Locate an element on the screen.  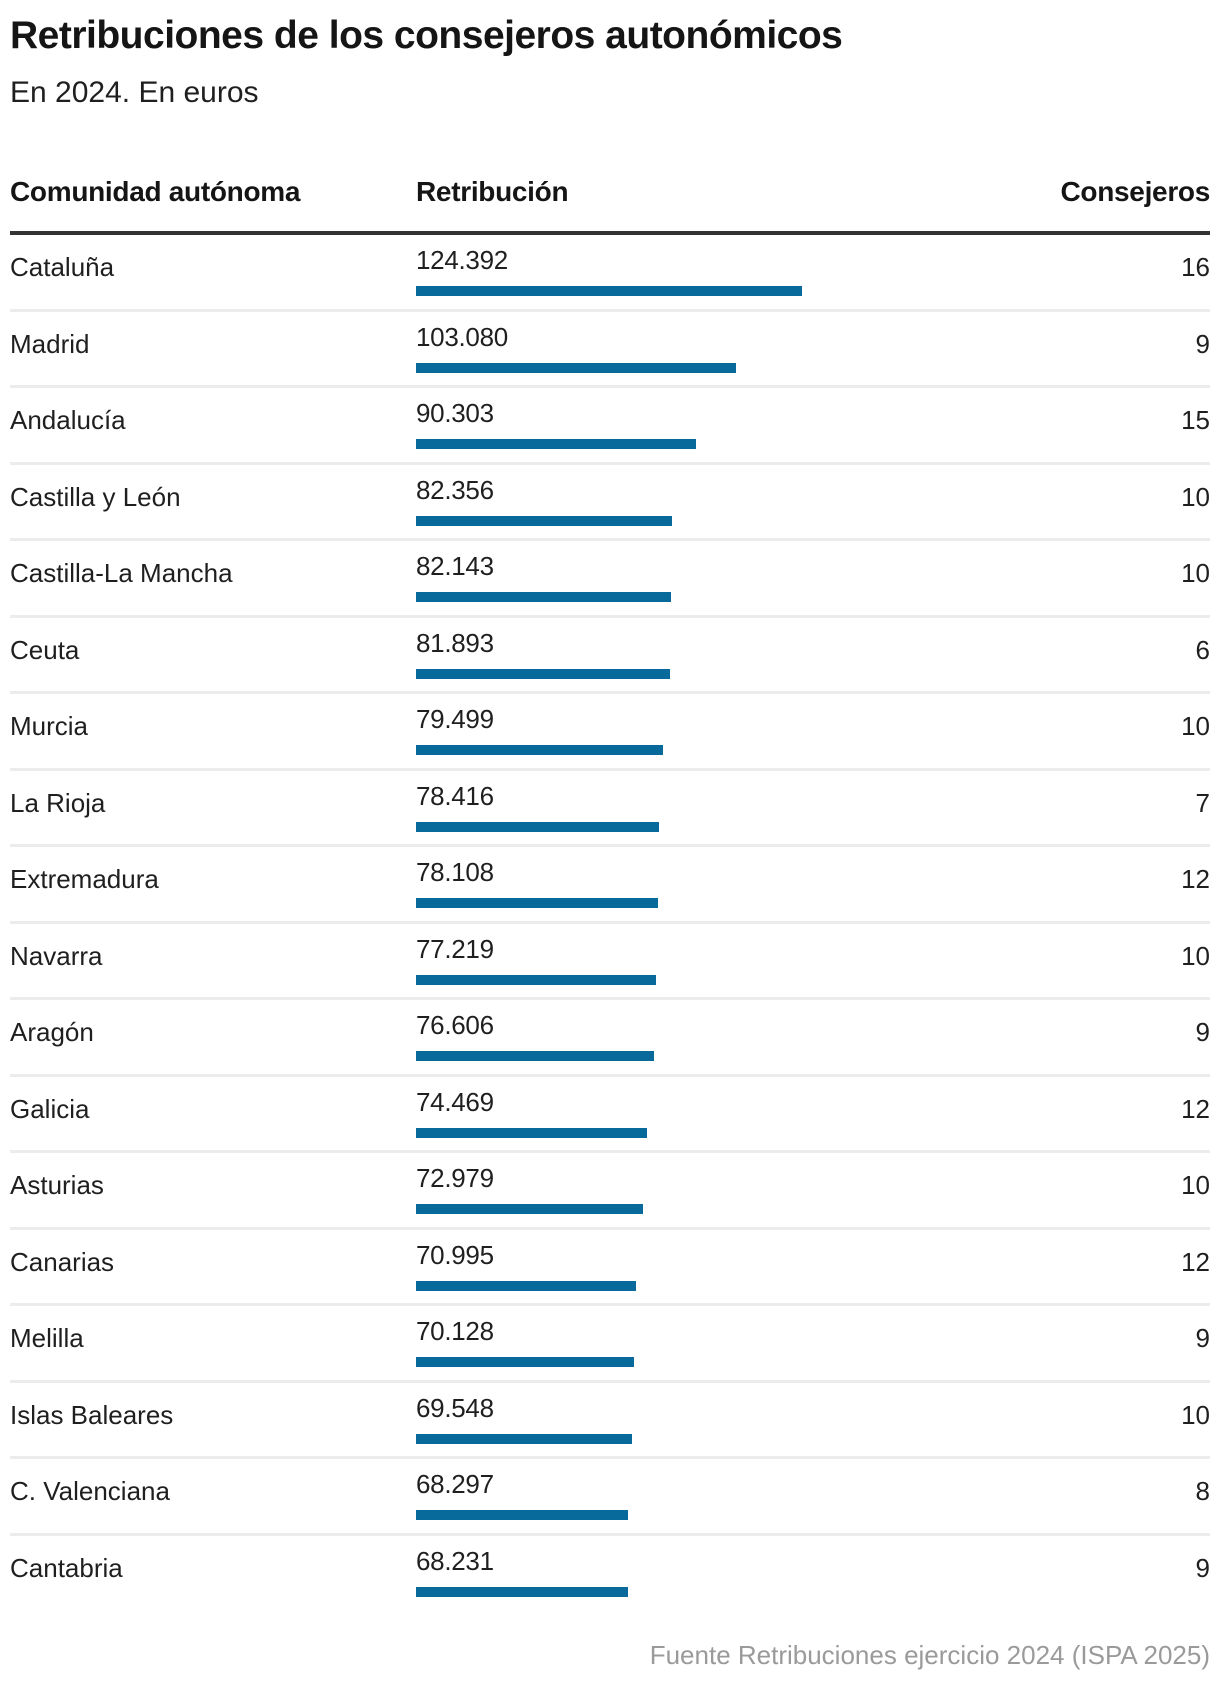
table-row: Asturias 72.979 10 is located at coordinates (610, 1191).